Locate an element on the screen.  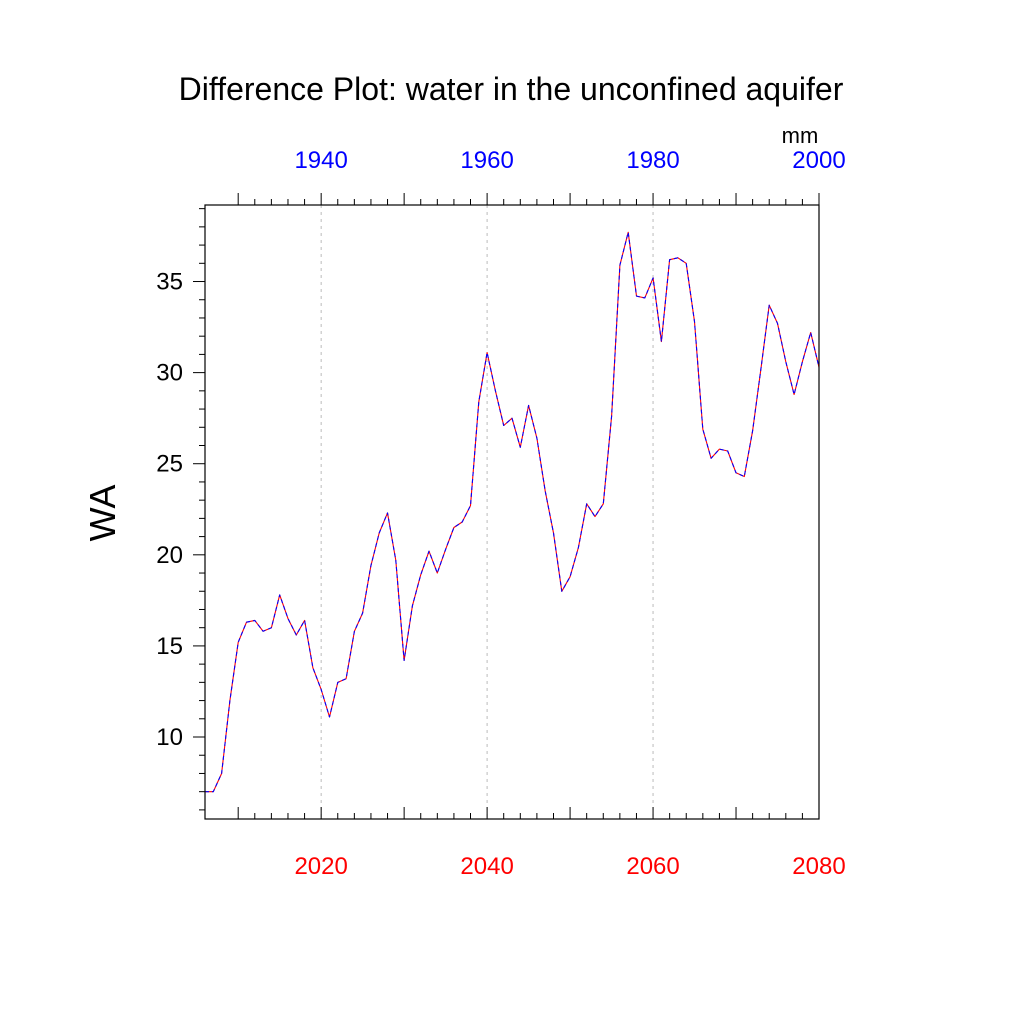
x-bottom-tick-label: 2080 is located at coordinates (818, 866).